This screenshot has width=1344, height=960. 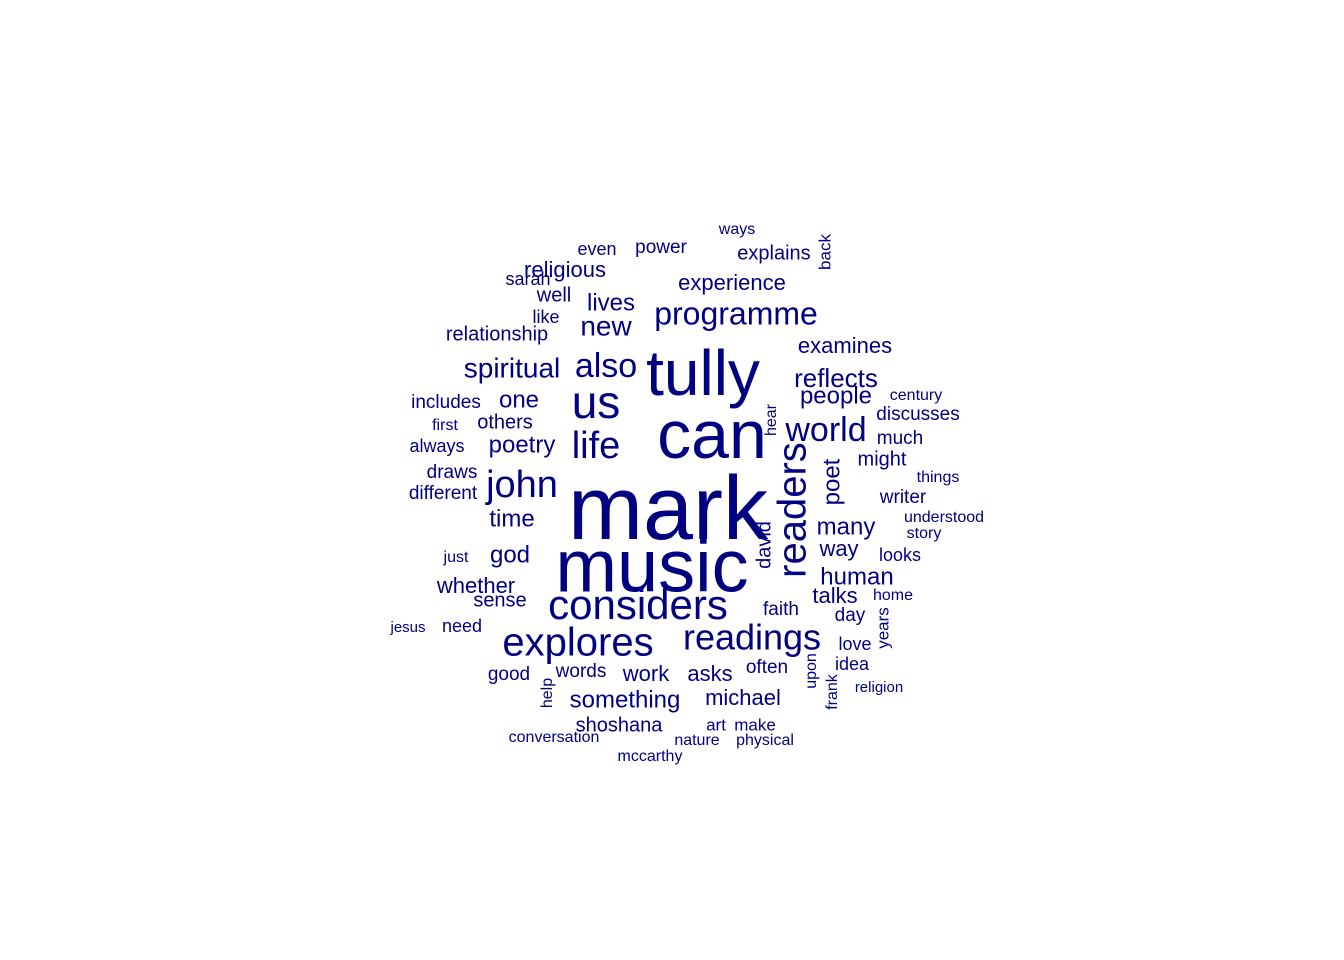 What do you see at coordinates (845, 345) in the screenshot?
I see `word-examines: examines` at bounding box center [845, 345].